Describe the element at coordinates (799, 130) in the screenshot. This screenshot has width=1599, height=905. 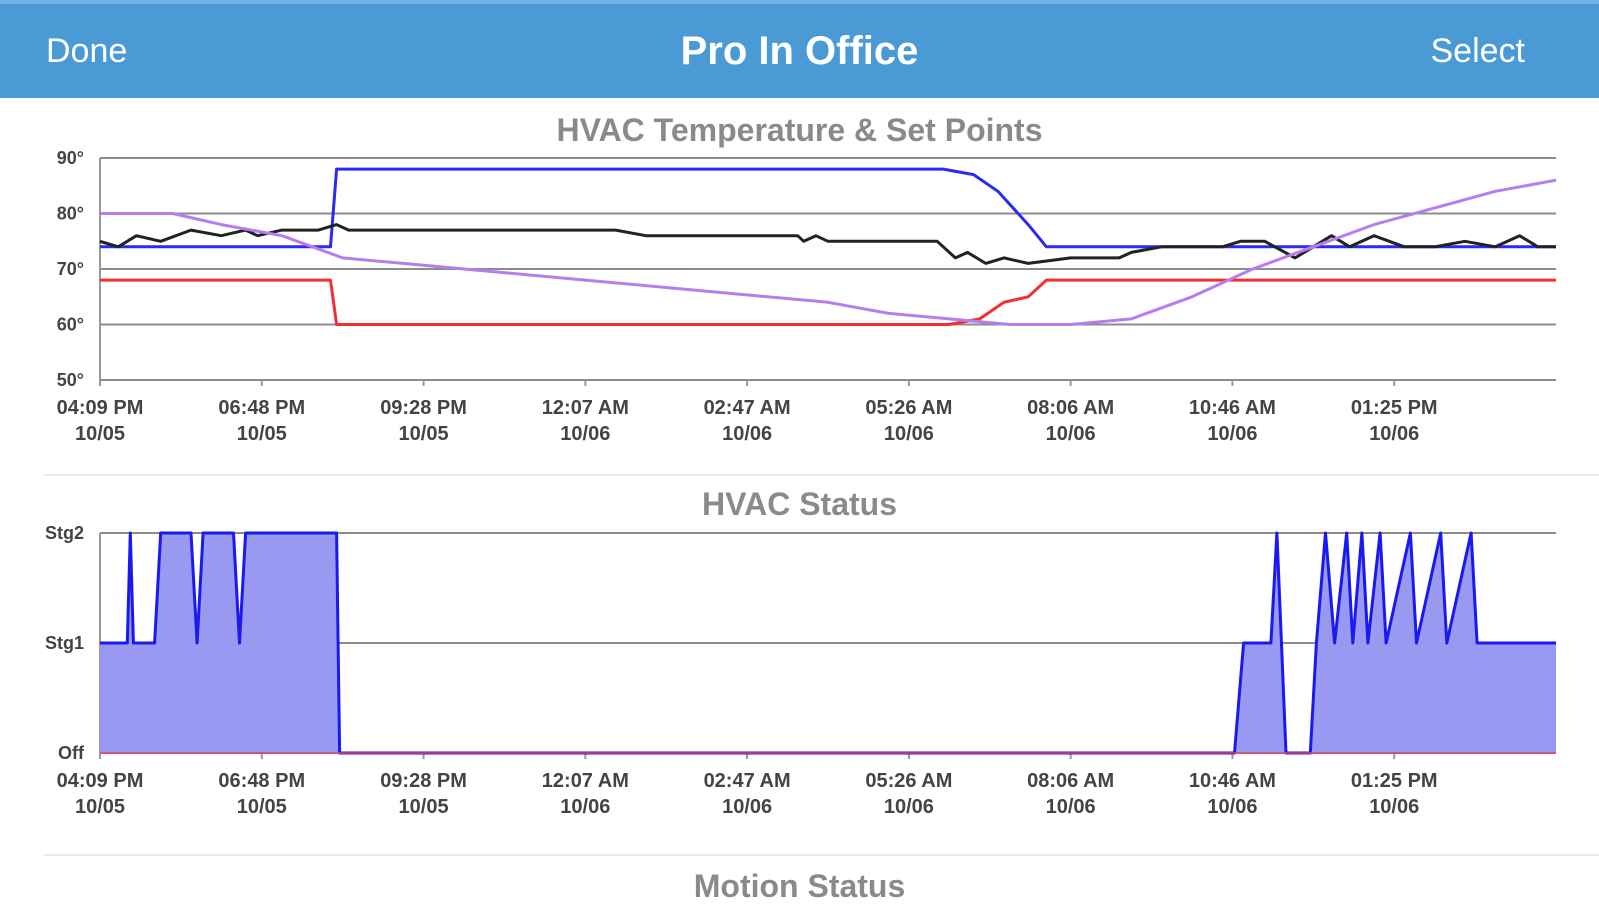
I see `temperature-chart-title: HVAC Temperature & Set Points` at that location.